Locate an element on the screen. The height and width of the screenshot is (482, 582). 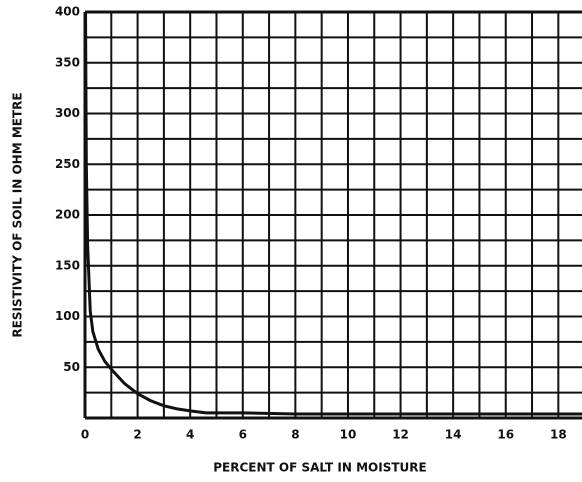
y-tick-label: 400 is located at coordinates (67, 12).